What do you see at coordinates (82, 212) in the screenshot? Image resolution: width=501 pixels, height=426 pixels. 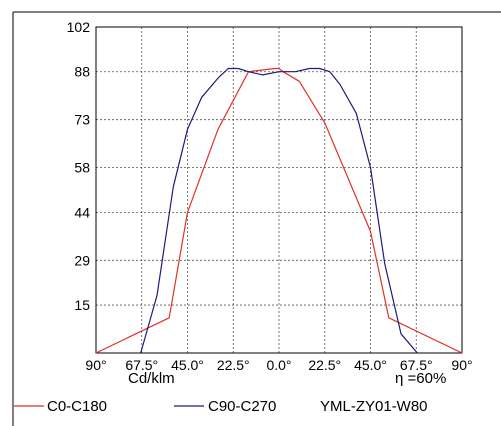 I see `y-tick-label: 44` at bounding box center [82, 212].